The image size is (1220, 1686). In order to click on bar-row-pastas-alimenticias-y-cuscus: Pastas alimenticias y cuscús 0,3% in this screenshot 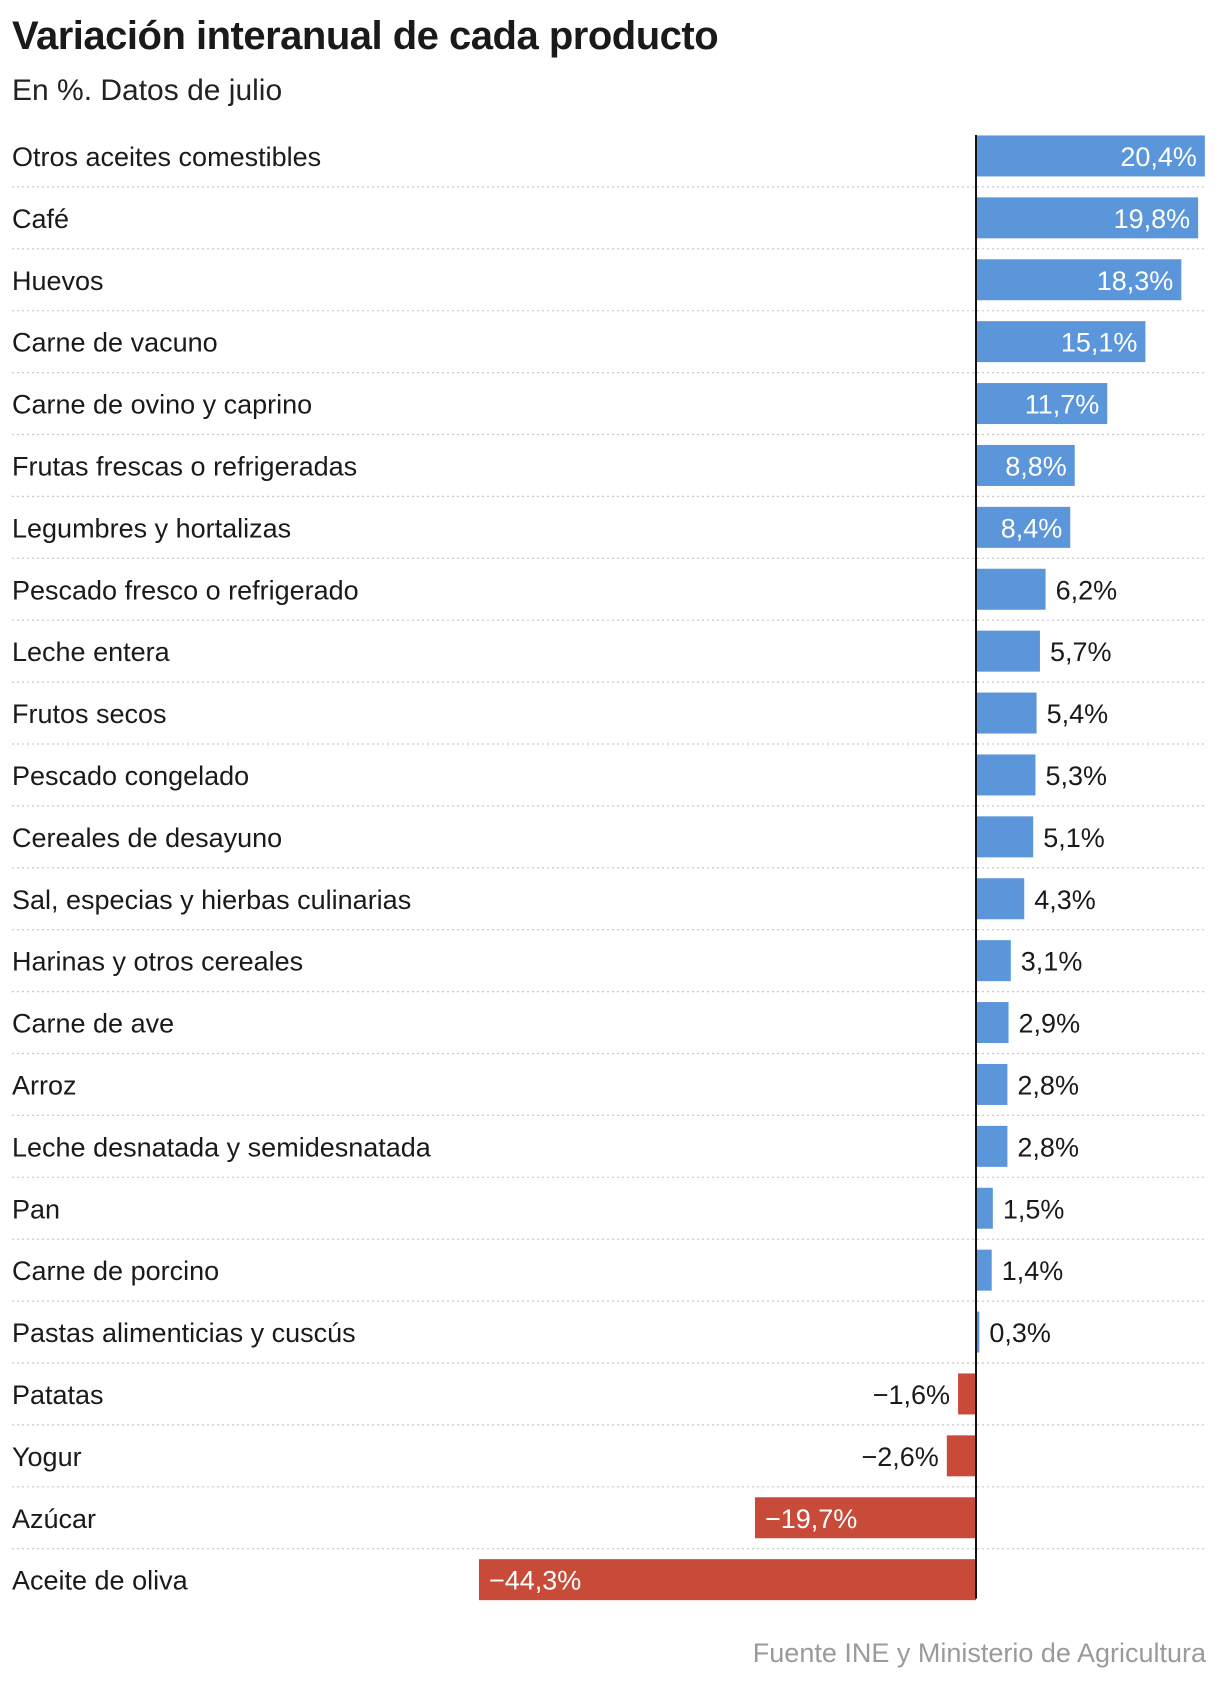, I will do `click(609, 1337)`.